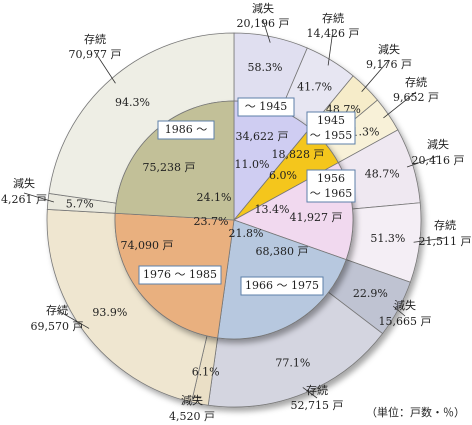  I want to click on period-label: ～ 1955, so click(331, 135).